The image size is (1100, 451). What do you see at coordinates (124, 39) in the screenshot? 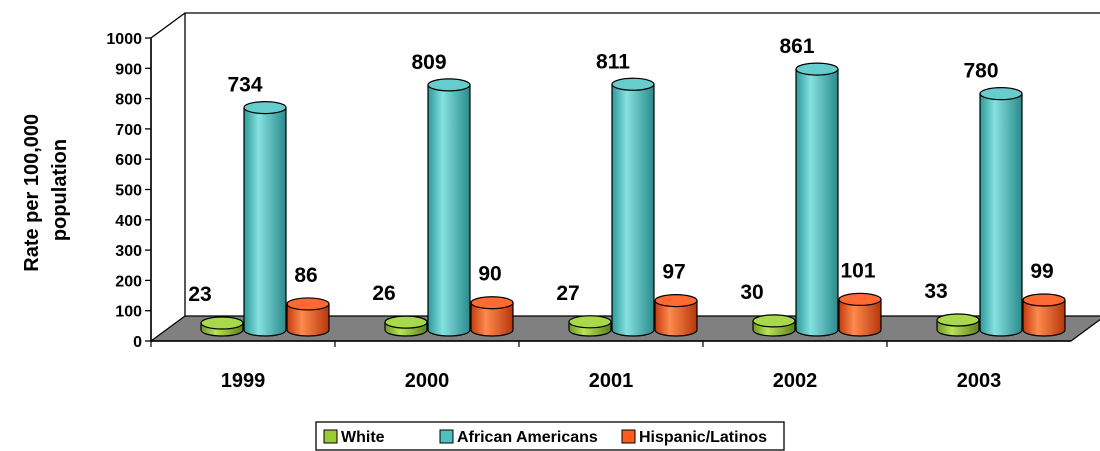
I see `y-tick-label: 1000` at bounding box center [124, 39].